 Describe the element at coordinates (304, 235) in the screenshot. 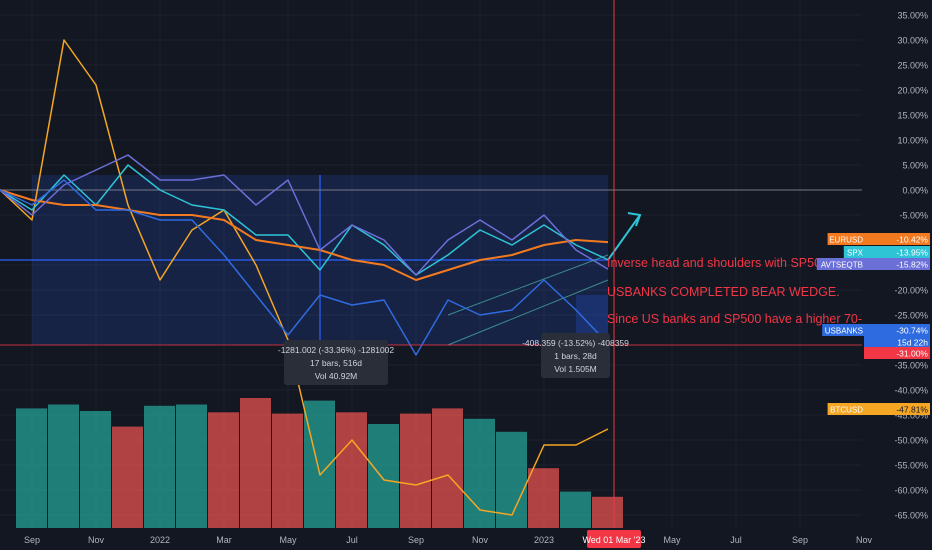

I see `series-line-eurusd` at that location.